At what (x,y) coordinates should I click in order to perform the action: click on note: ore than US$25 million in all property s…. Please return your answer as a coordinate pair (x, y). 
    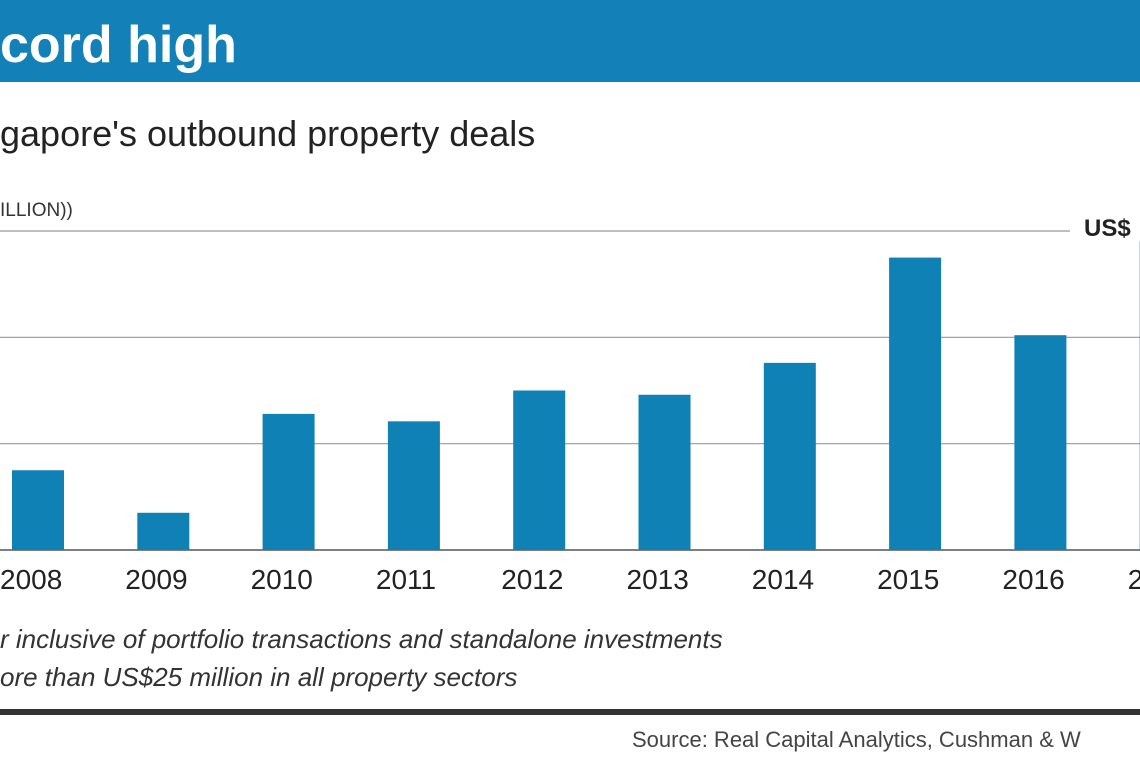
    Looking at the image, I should click on (258, 677).